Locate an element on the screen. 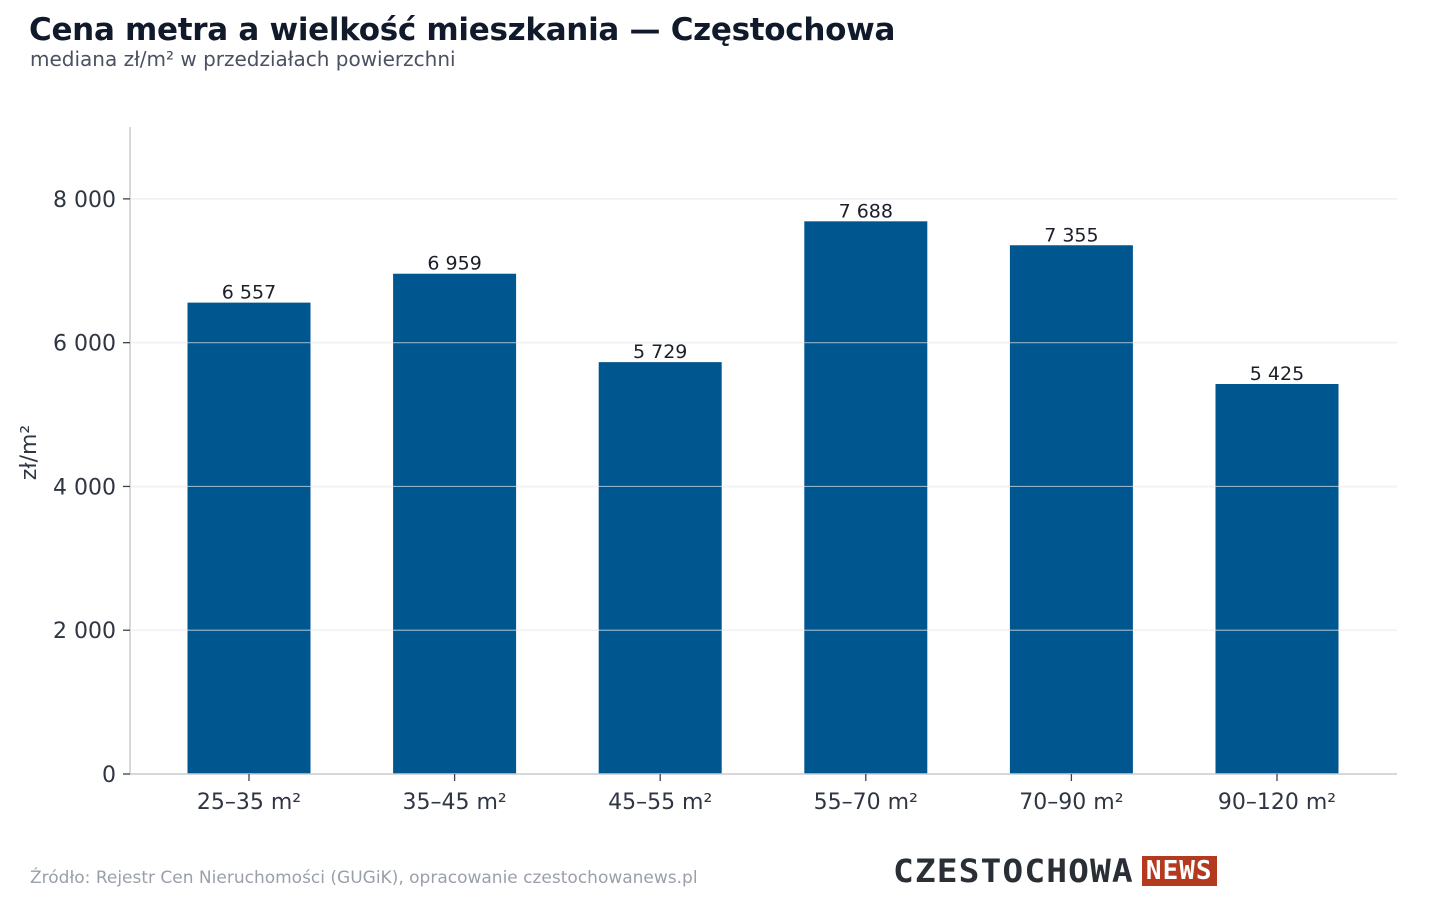 The height and width of the screenshot is (900, 1440). bar-value-label: 6 959 is located at coordinates (454, 264).